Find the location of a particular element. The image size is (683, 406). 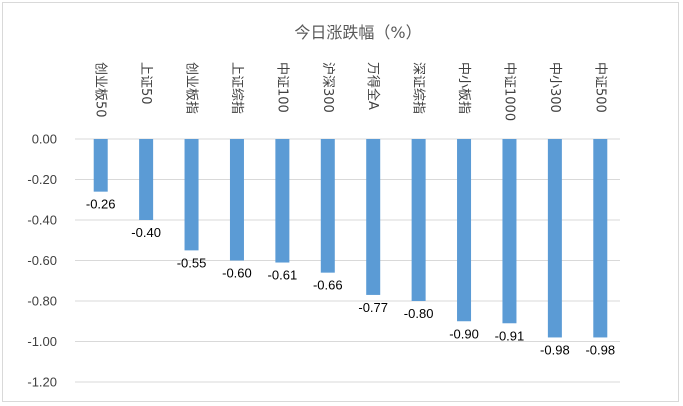

y-tick-label: -0.80 is located at coordinates (42, 301).